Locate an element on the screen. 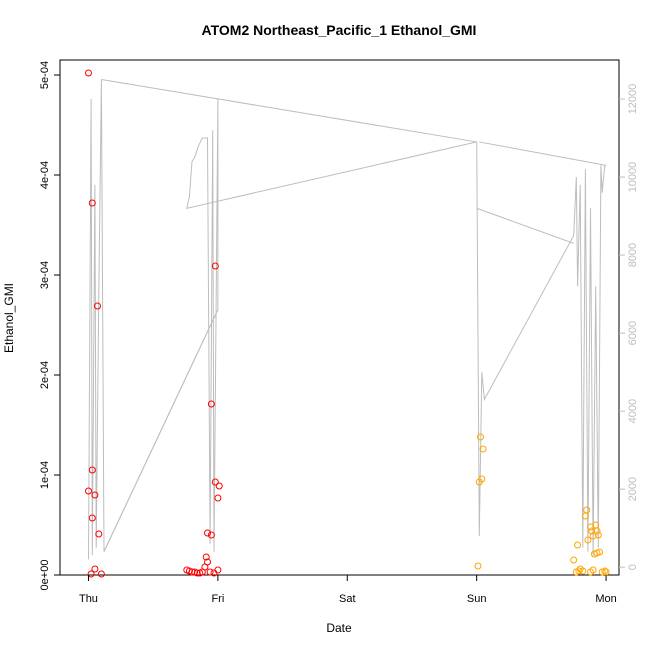 This screenshot has width=650, height=650. y2-tick-label: 2000 is located at coordinates (633, 489).